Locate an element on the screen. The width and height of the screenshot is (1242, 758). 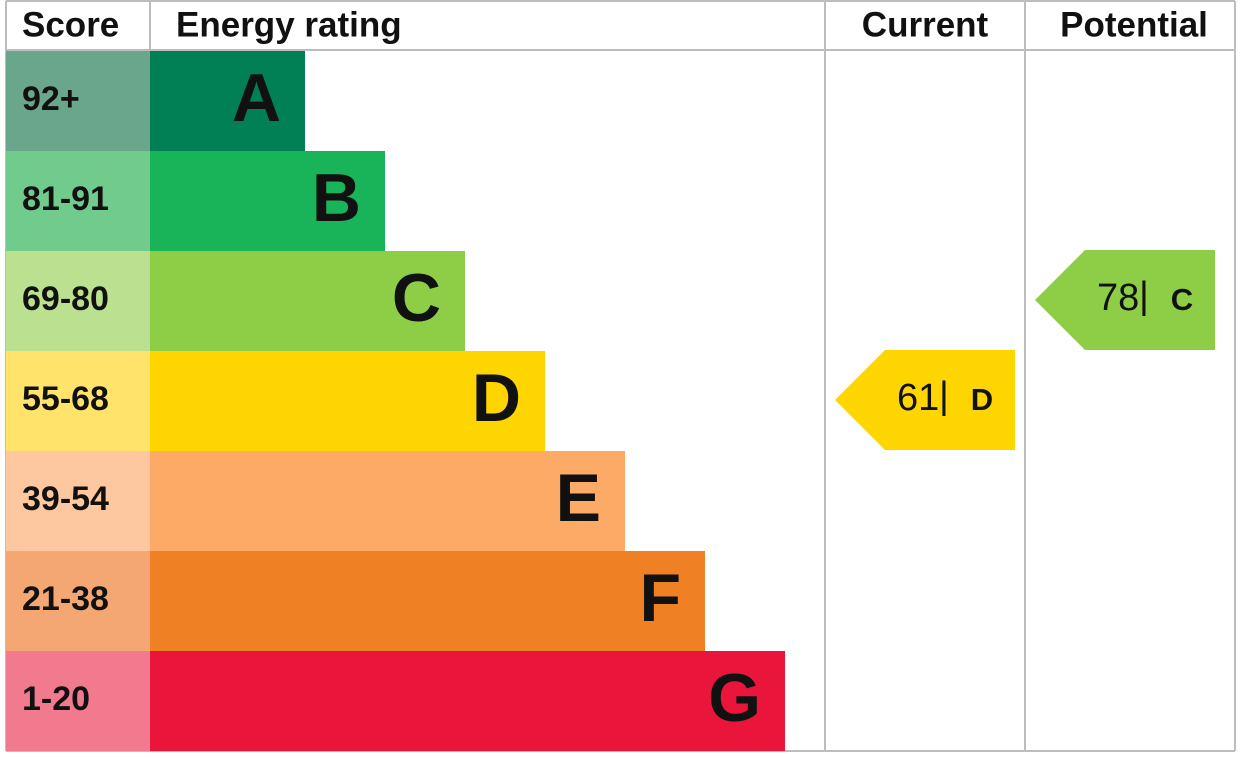
score-label: 39-54 is located at coordinates (65, 499).